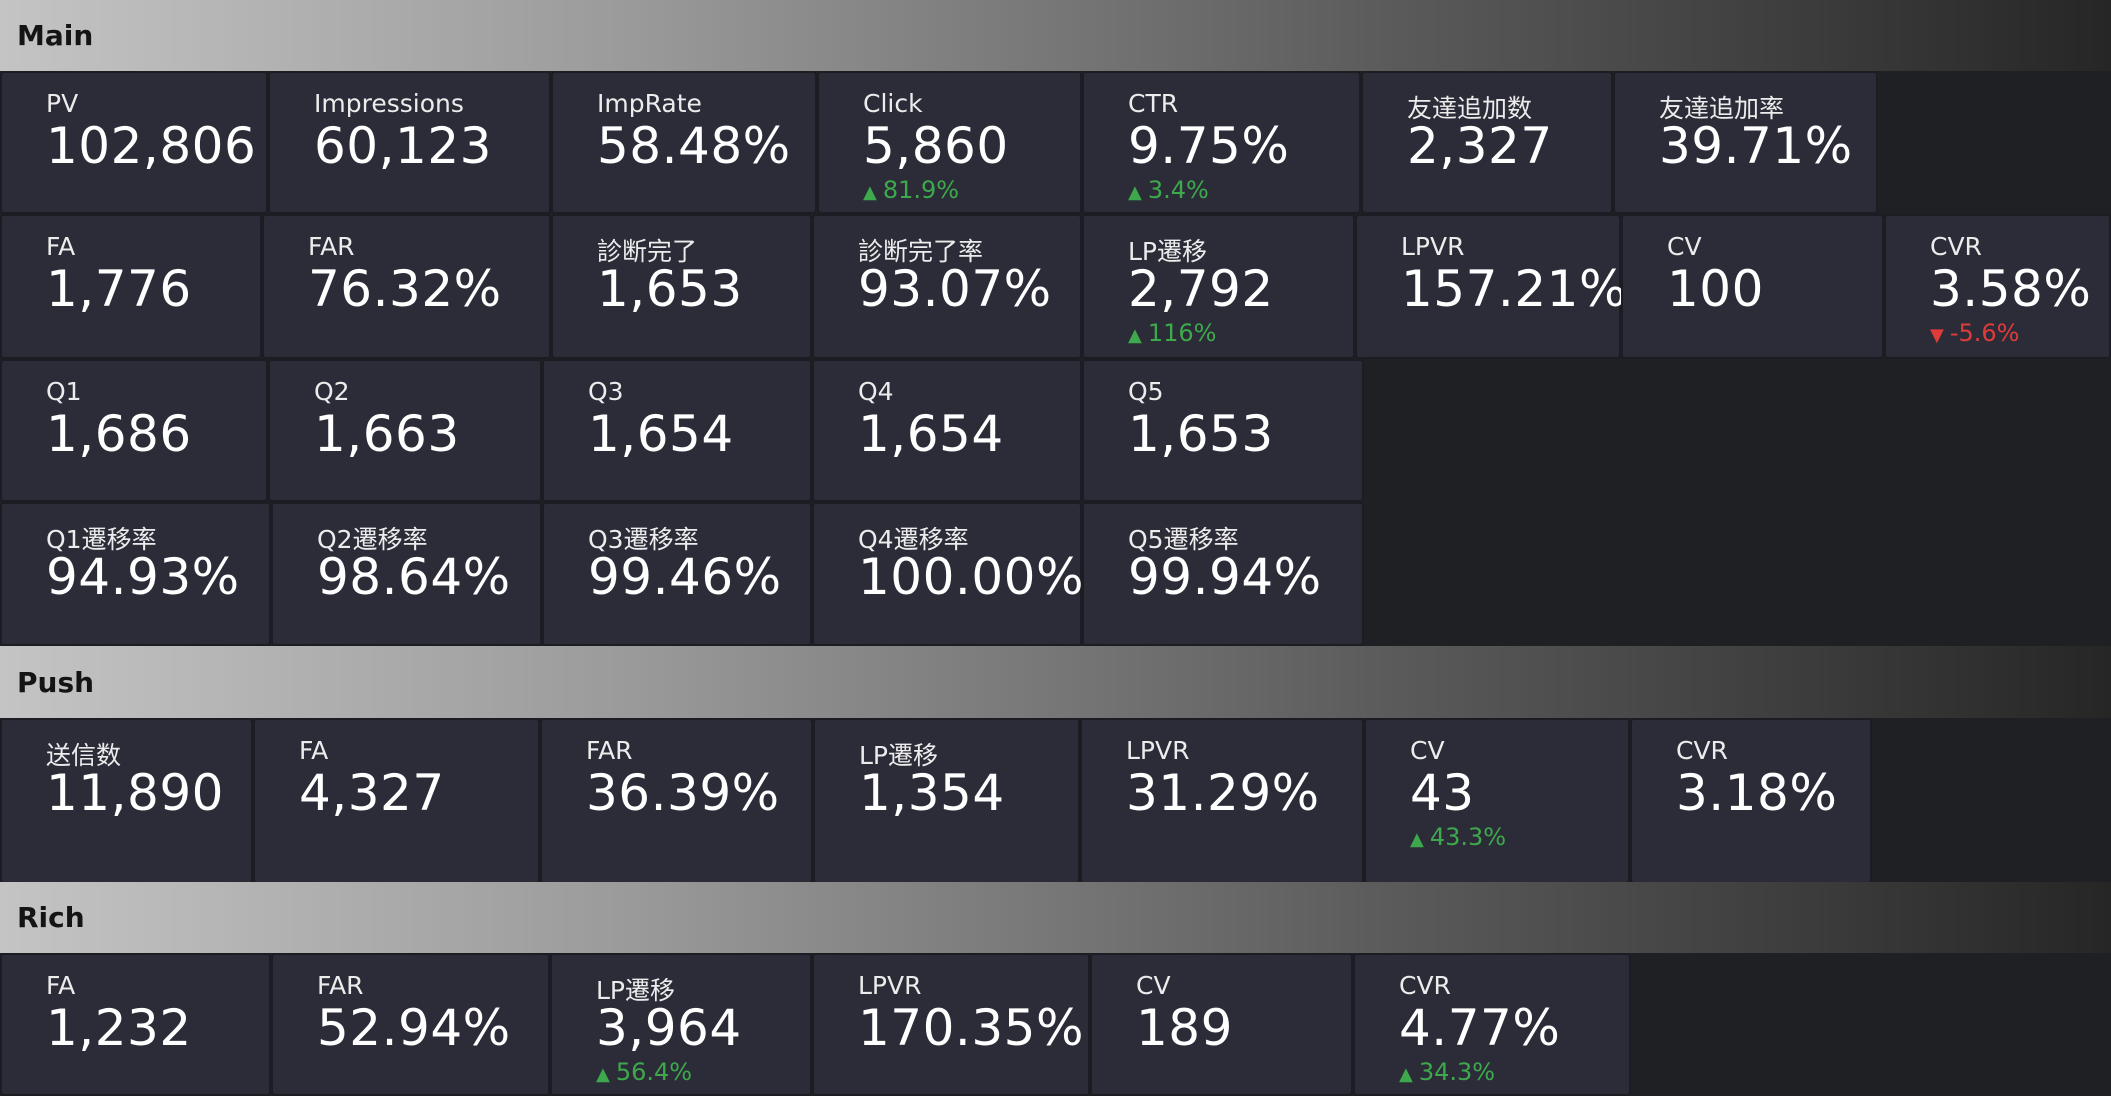  I want to click on metric-tile: FA 1,776, so click(131, 286).